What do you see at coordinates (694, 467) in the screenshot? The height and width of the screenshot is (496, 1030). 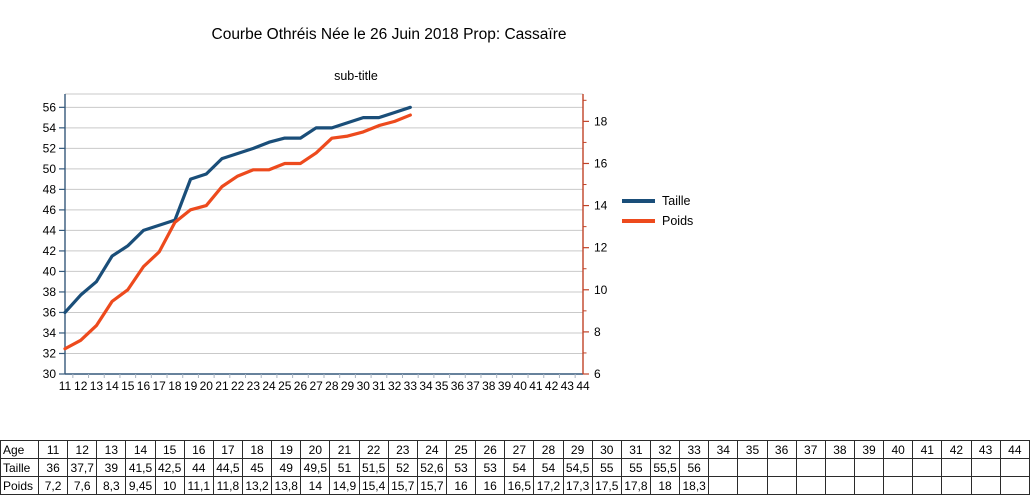 I see `cell-taille-33: 56` at bounding box center [694, 467].